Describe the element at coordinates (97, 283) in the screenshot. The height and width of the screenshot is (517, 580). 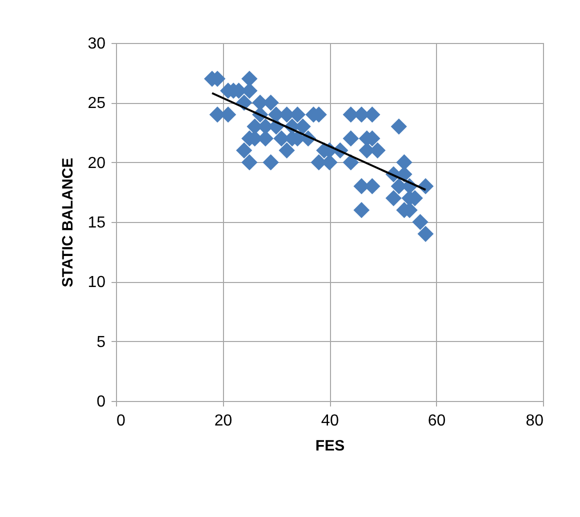
I see `y-tick-label: 10` at that location.